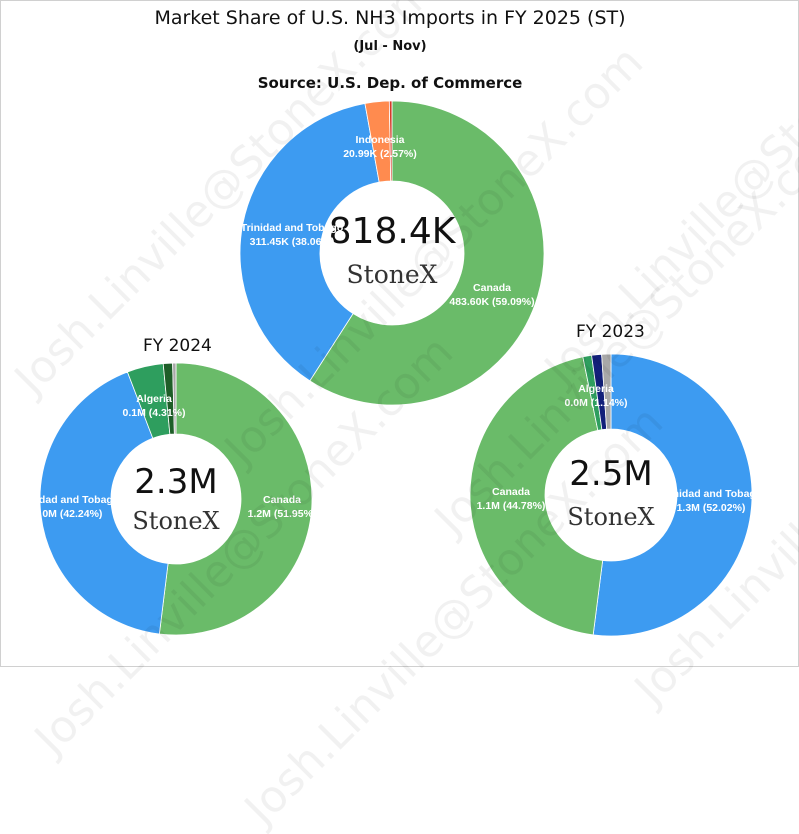  What do you see at coordinates (595, 403) in the screenshot?
I see `slice-label-value: 0.0M (1.14%)` at bounding box center [595, 403].